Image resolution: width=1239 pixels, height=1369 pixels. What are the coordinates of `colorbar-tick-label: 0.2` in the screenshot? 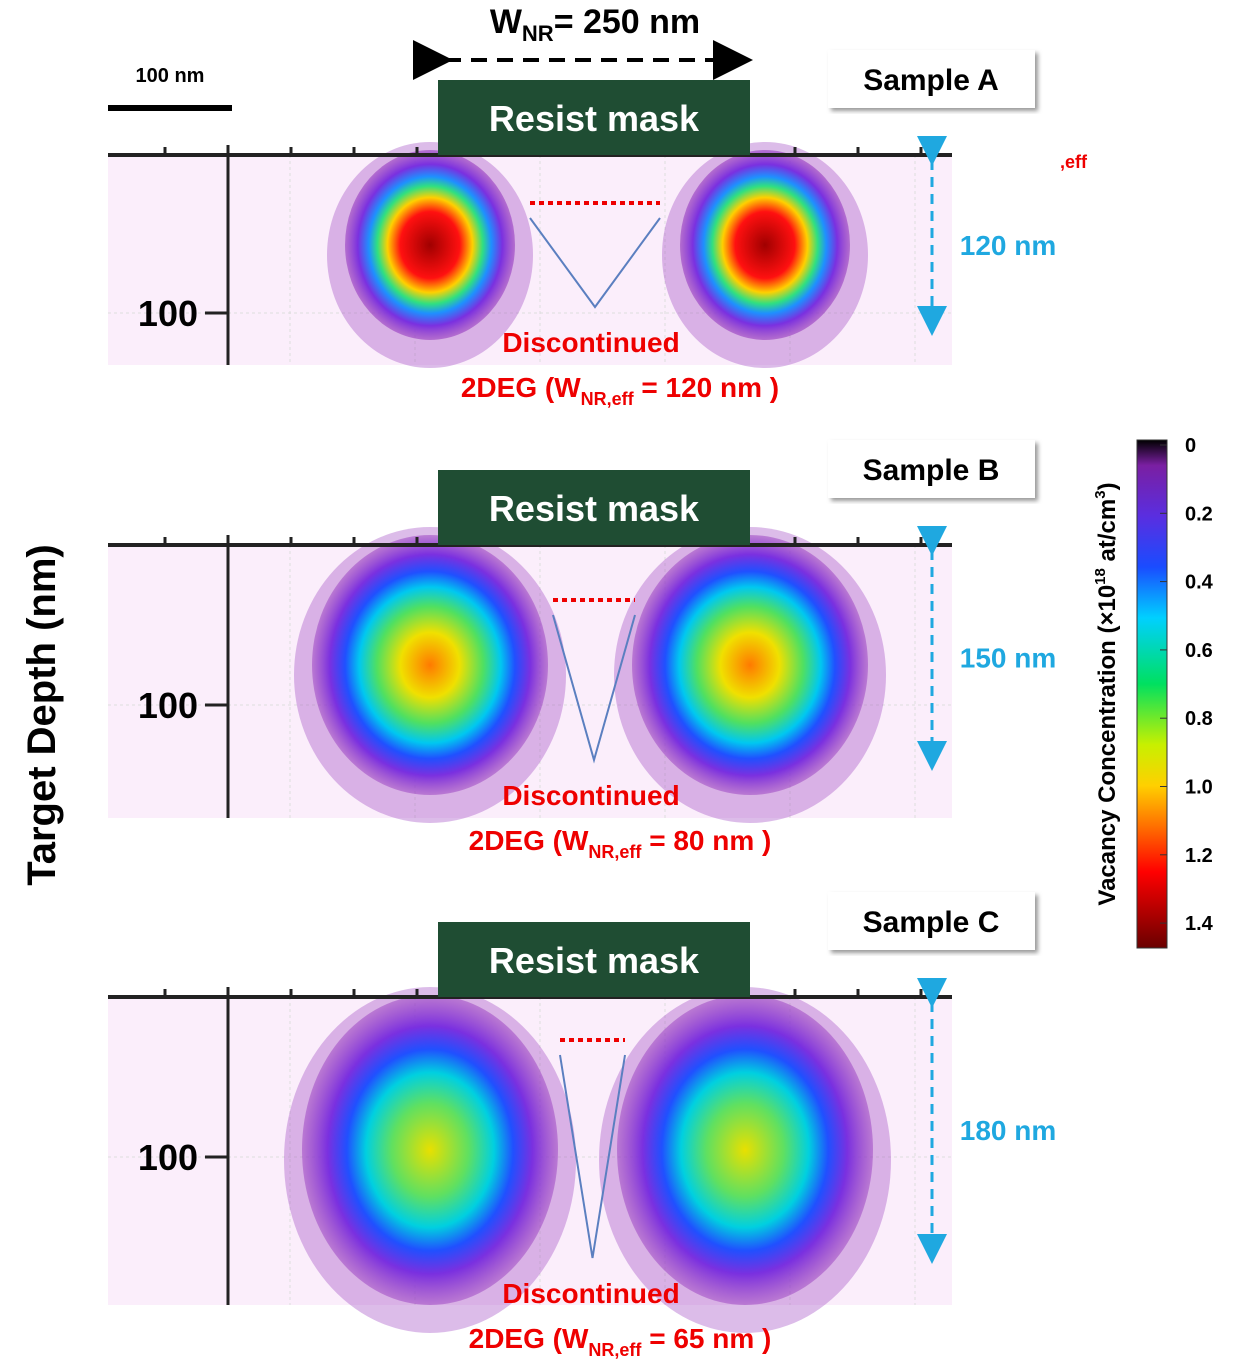 It's located at (1199, 514).